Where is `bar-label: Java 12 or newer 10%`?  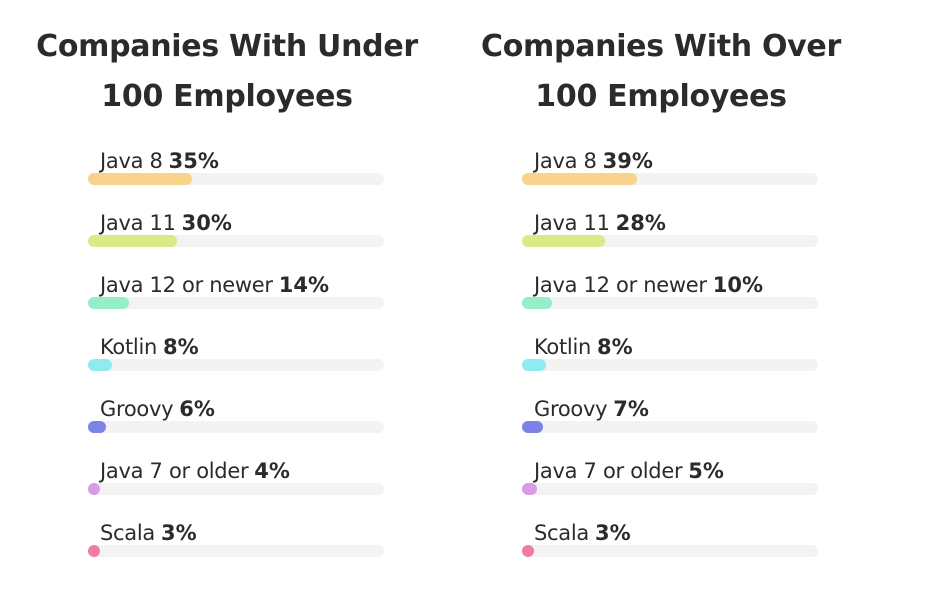
bar-label: Java 12 or newer 10% is located at coordinates (648, 285).